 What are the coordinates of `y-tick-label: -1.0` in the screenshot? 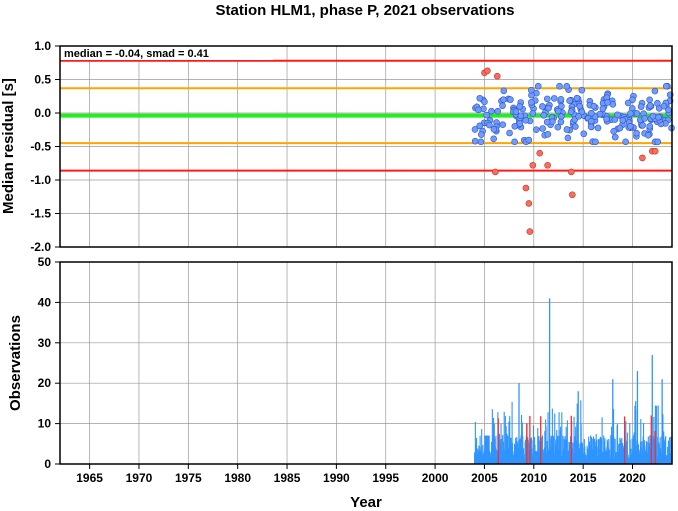 It's located at (40, 180).